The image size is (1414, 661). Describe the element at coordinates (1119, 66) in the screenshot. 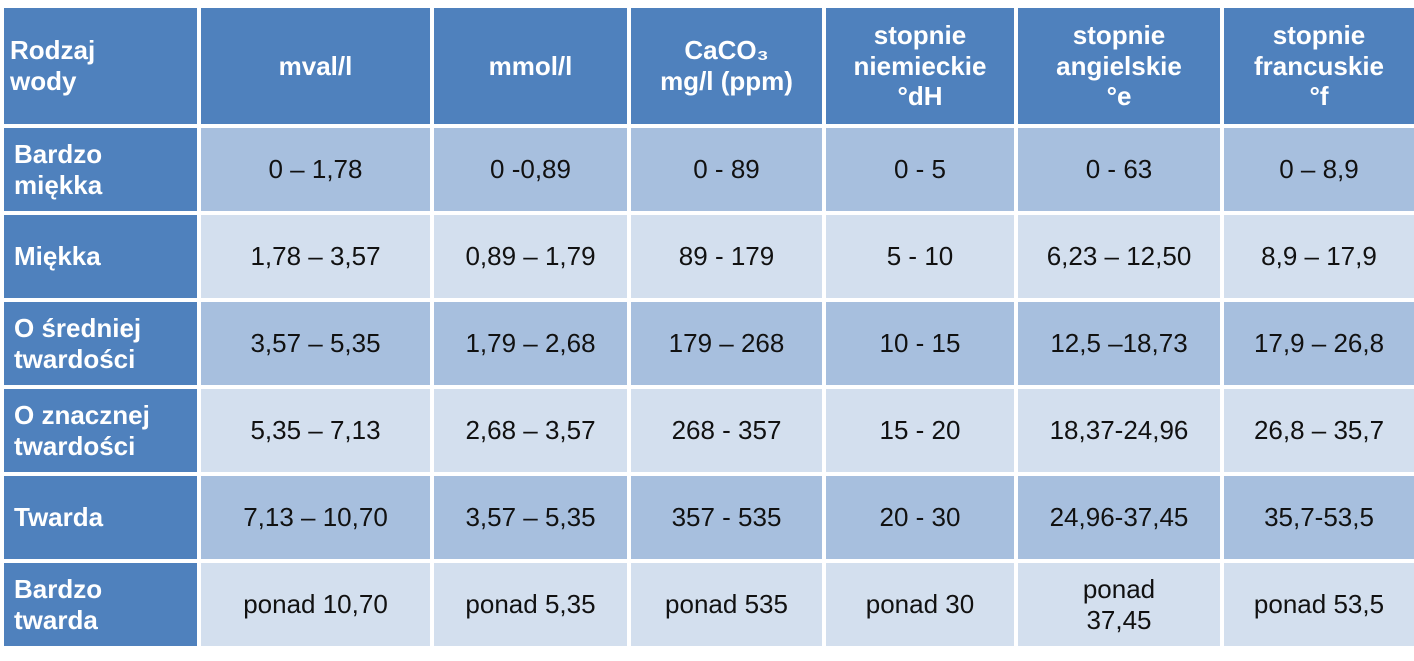

I see `header-cell: stopnie angielskie °e` at that location.